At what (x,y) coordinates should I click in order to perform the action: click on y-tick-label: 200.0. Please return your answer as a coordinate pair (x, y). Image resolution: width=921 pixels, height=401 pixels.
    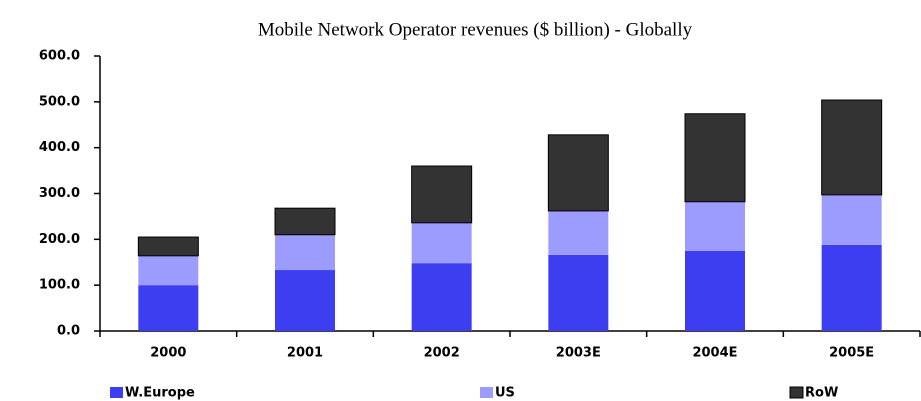
    Looking at the image, I should click on (59, 239).